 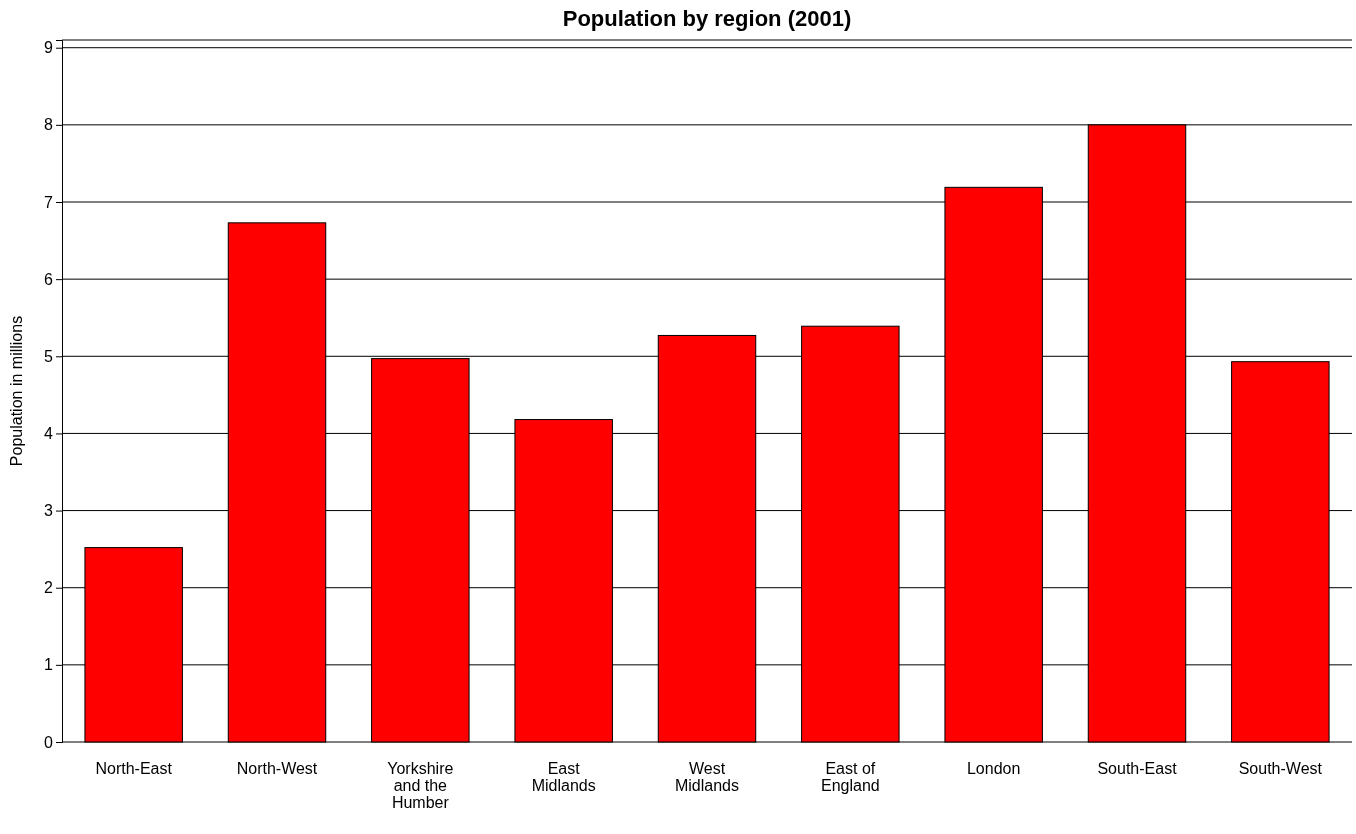 I want to click on x-tick-label: West Midlands, so click(x=707, y=777).